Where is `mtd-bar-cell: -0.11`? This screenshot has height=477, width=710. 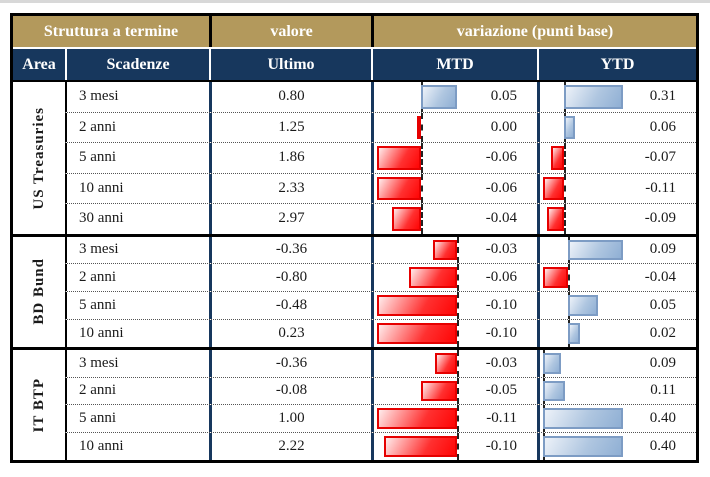 mtd-bar-cell: -0.11 is located at coordinates (454, 419).